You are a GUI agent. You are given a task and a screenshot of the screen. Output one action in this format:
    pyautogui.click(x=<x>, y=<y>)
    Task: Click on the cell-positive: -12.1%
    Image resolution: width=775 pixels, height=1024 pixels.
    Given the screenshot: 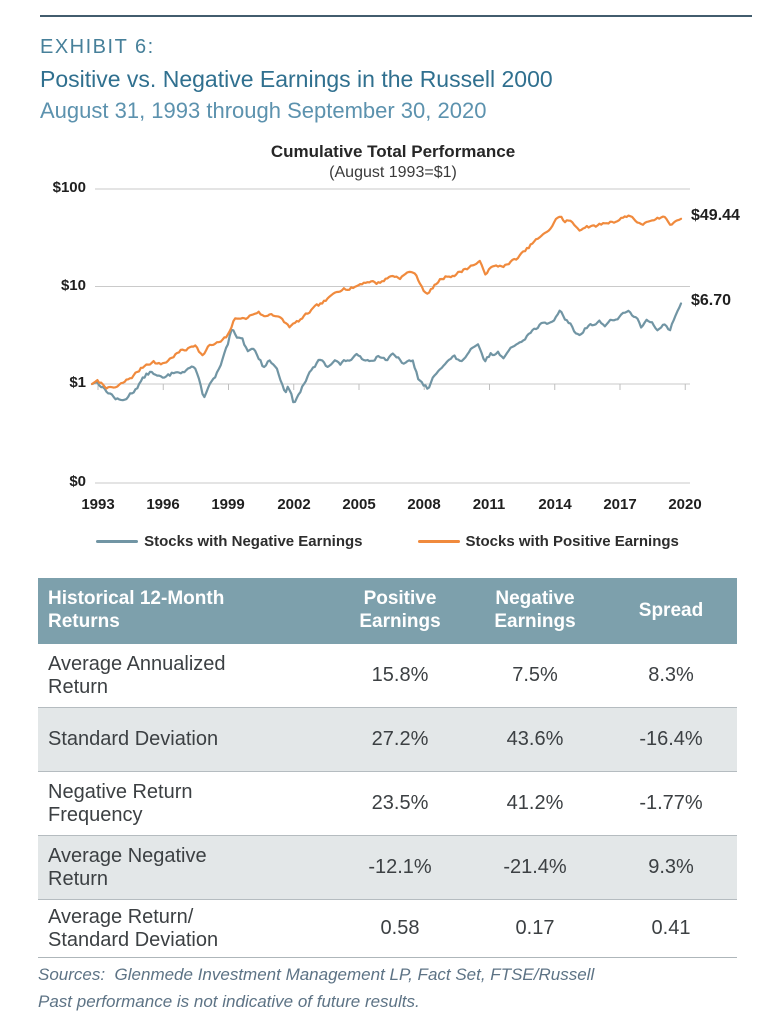 What is the action you would take?
    pyautogui.click(x=400, y=867)
    